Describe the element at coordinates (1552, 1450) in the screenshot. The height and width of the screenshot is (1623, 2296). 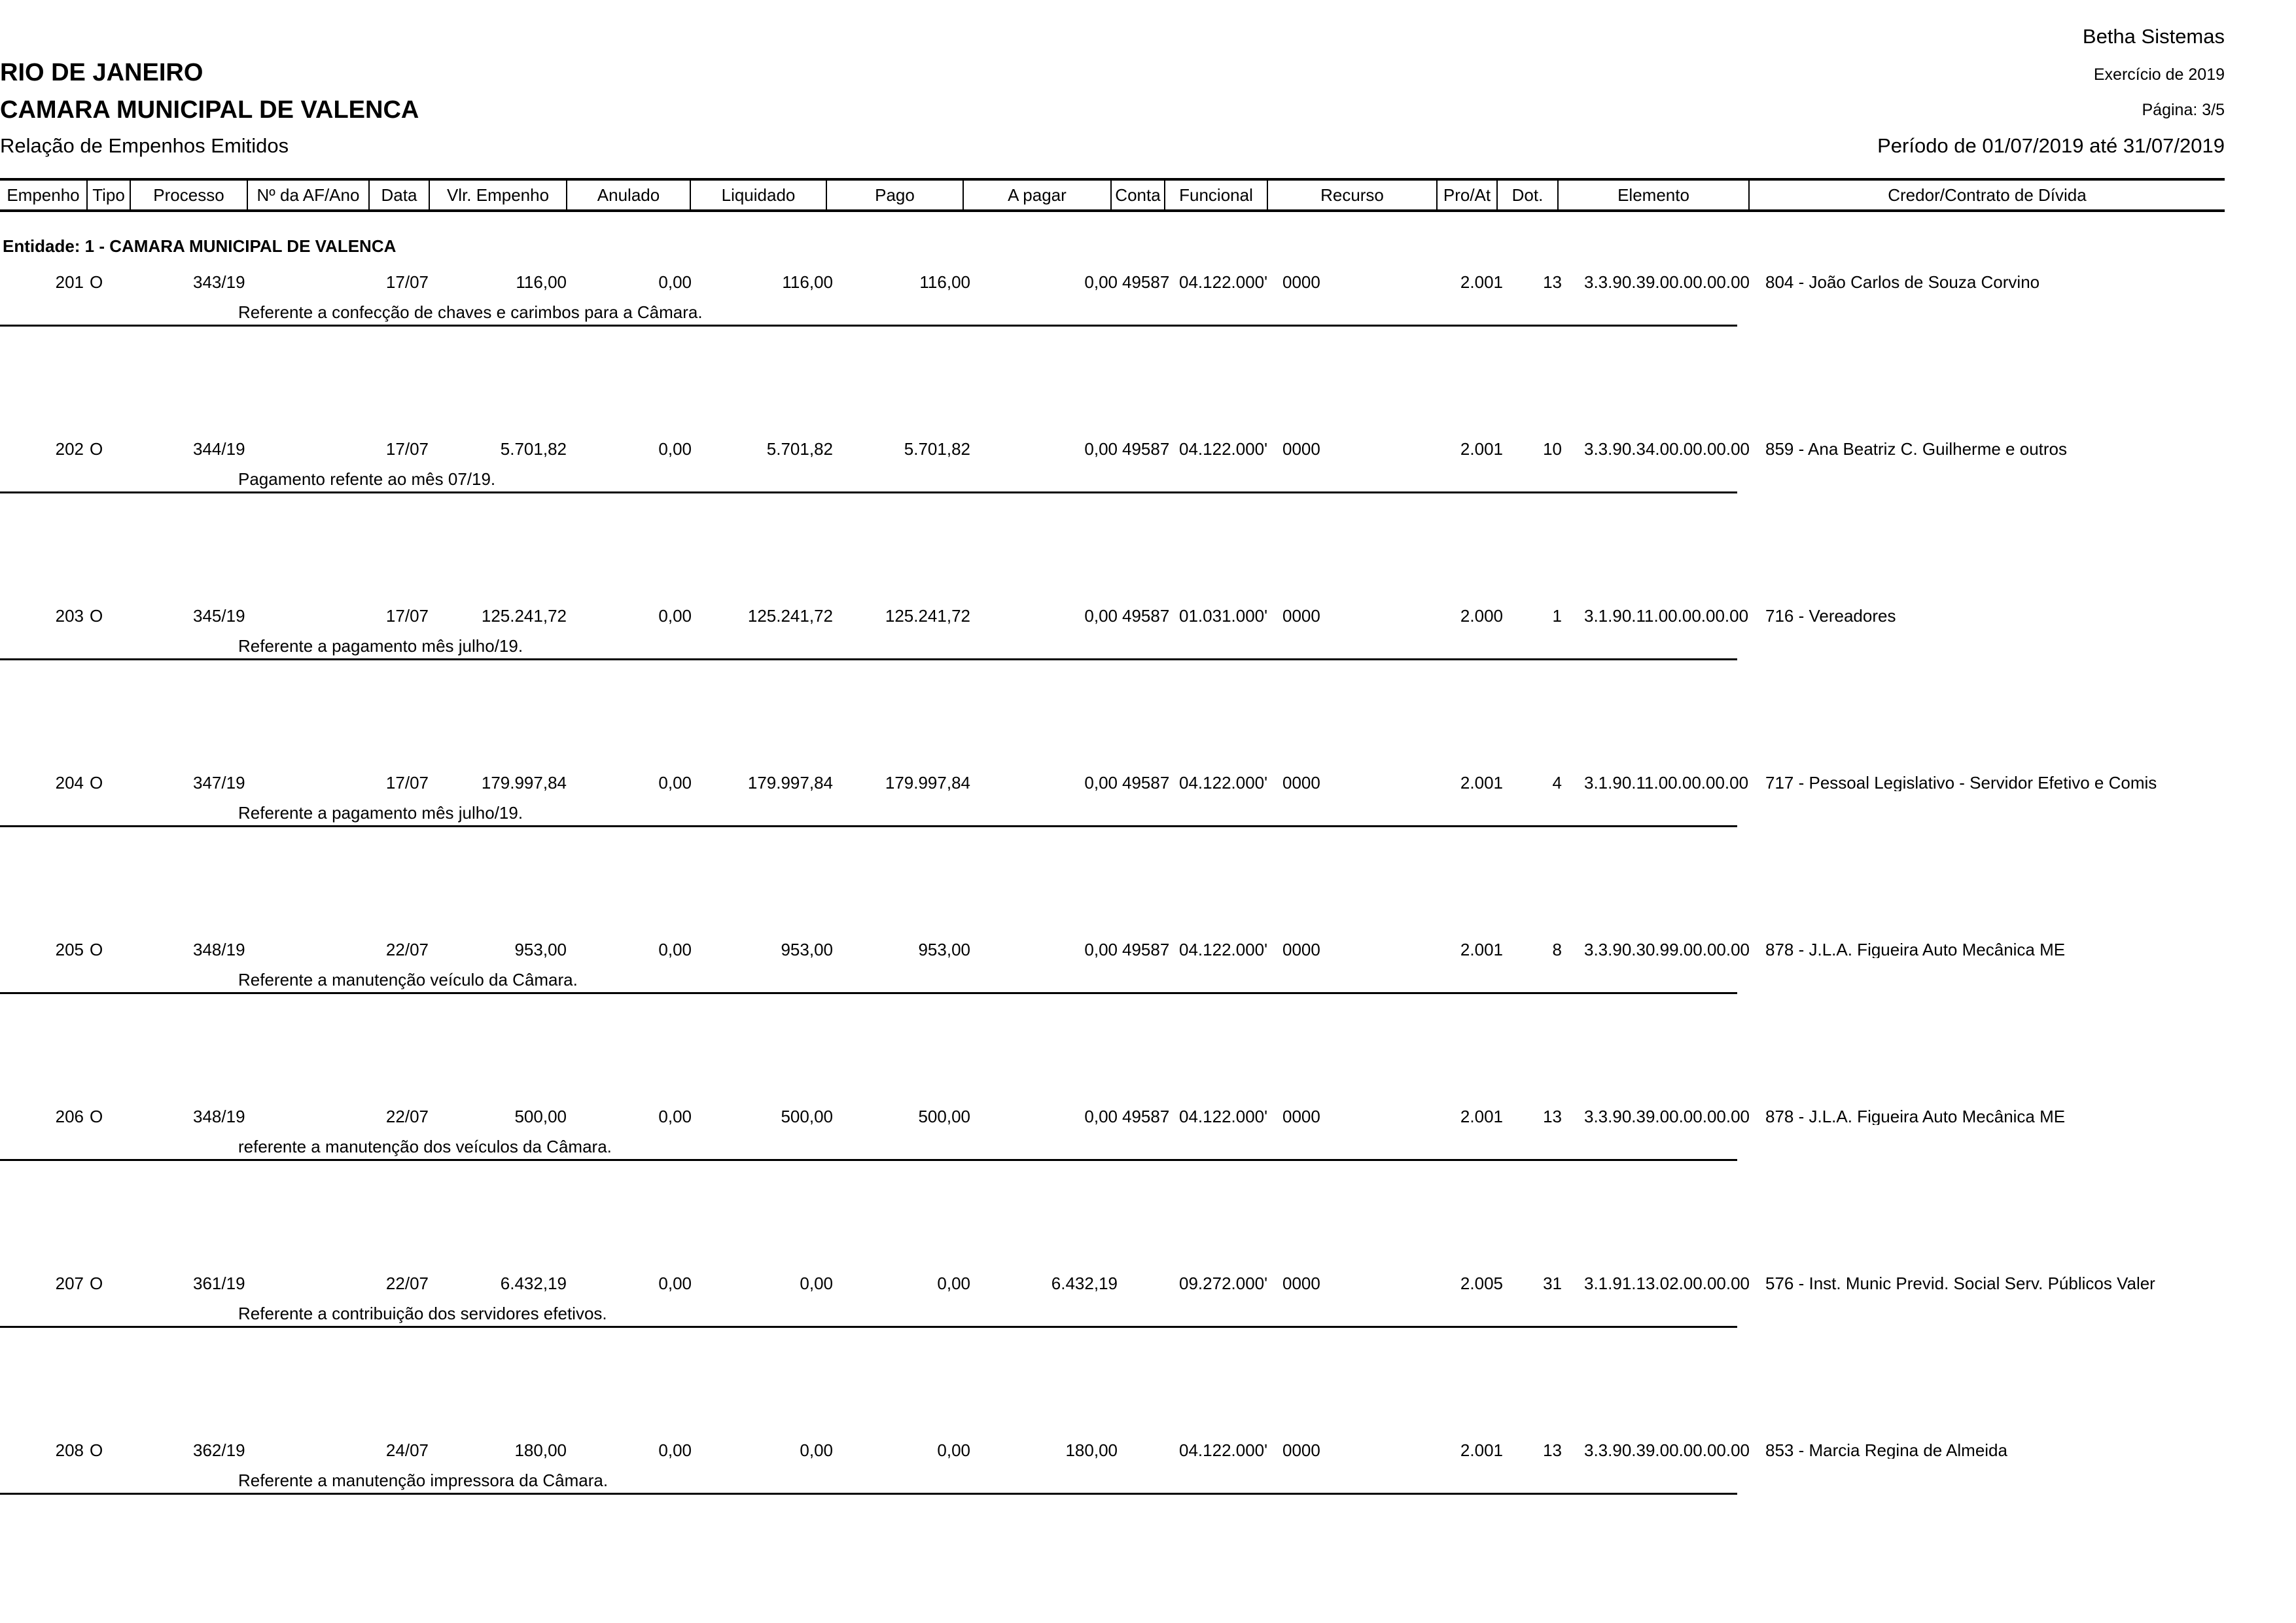
I see `cell-dot: 13` at that location.